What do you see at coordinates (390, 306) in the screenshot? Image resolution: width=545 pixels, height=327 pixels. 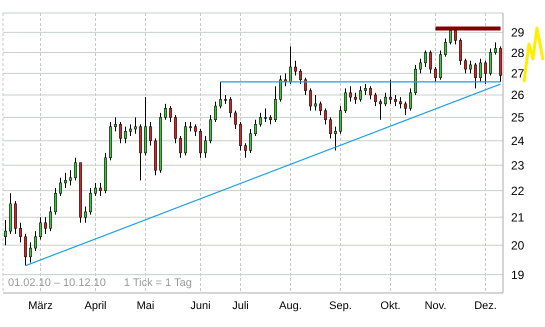 I see `x-tick-label: Okt.` at bounding box center [390, 306].